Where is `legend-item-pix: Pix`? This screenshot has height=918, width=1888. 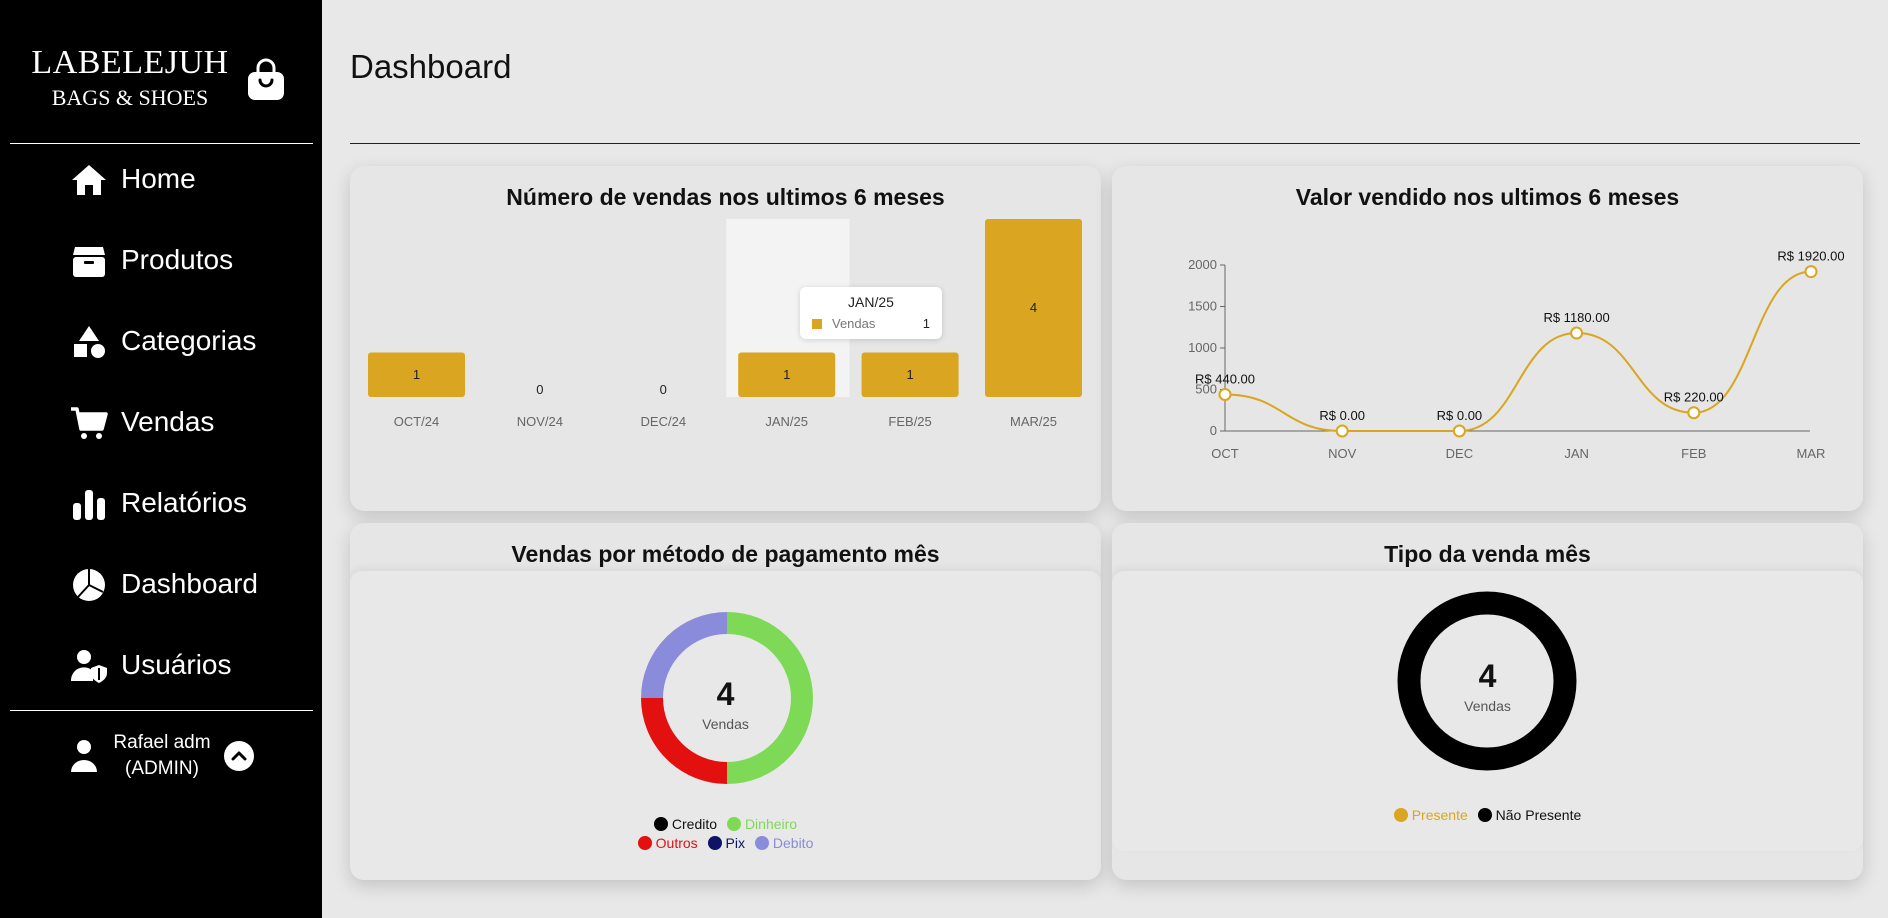 legend-item-pix: Pix is located at coordinates (726, 843).